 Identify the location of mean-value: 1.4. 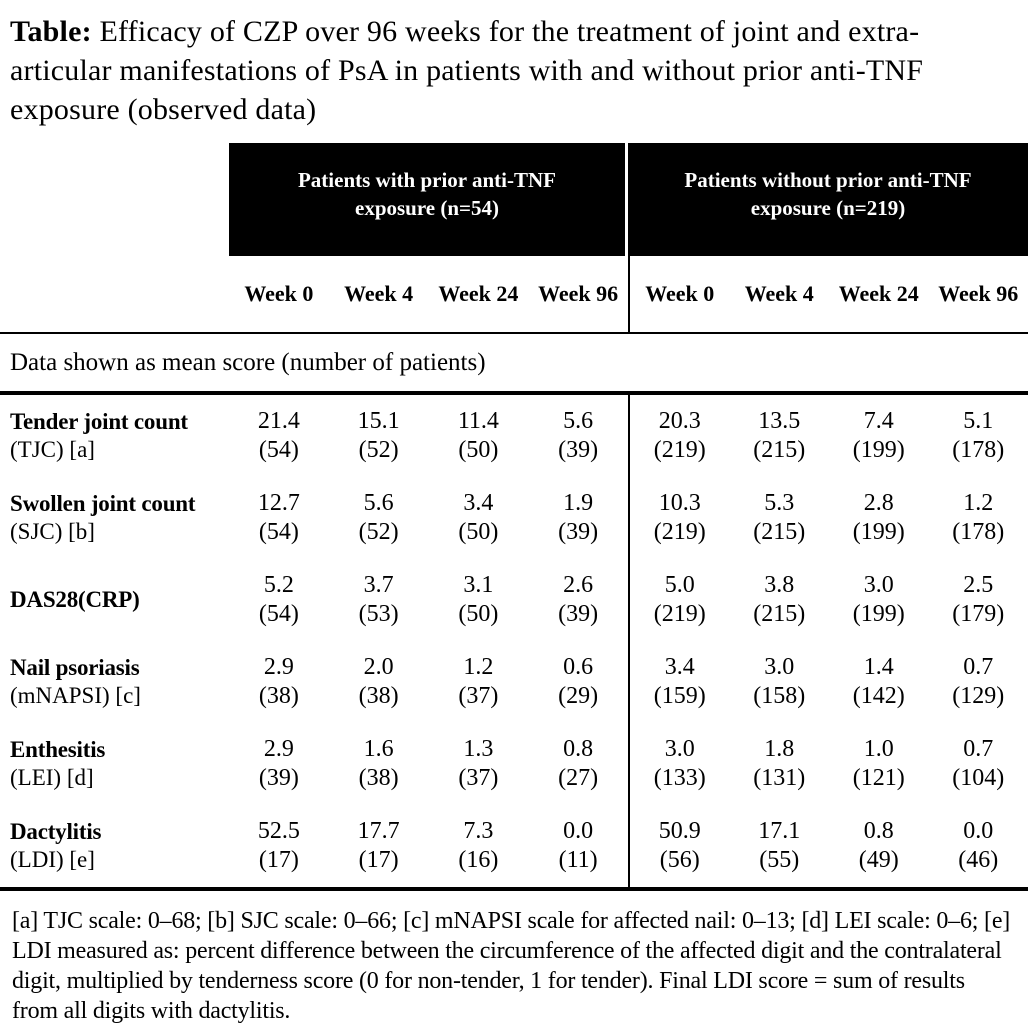
(878, 667).